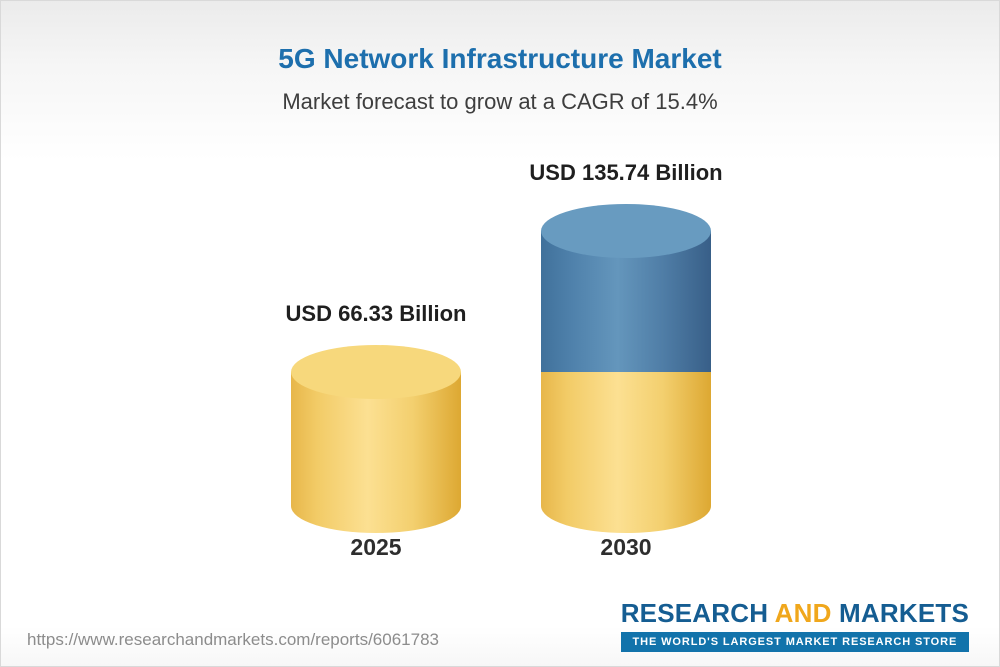  Describe the element at coordinates (626, 172) in the screenshot. I see `value-label-2030: USD 135.74 Billion` at that location.